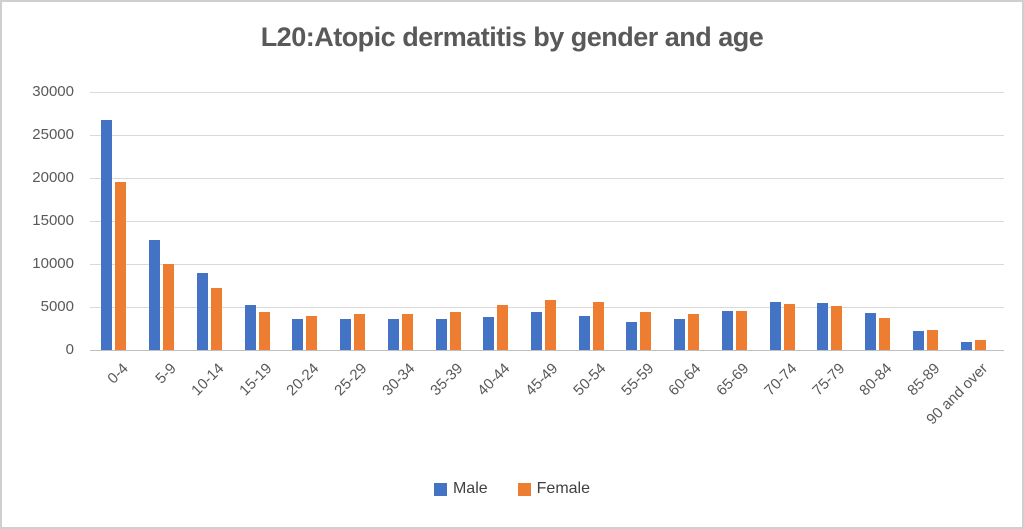 This screenshot has height=529, width=1024. Describe the element at coordinates (980, 345) in the screenshot. I see `bar-female-90-and-over` at that location.